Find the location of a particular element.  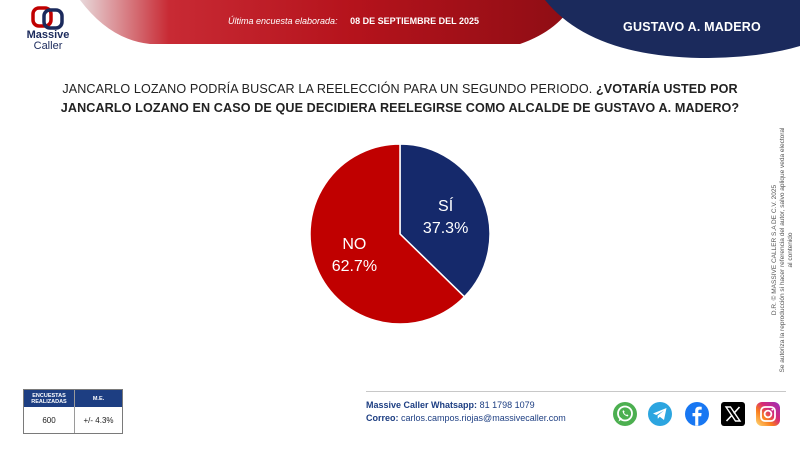

email-label: Correo: is located at coordinates (382, 418).